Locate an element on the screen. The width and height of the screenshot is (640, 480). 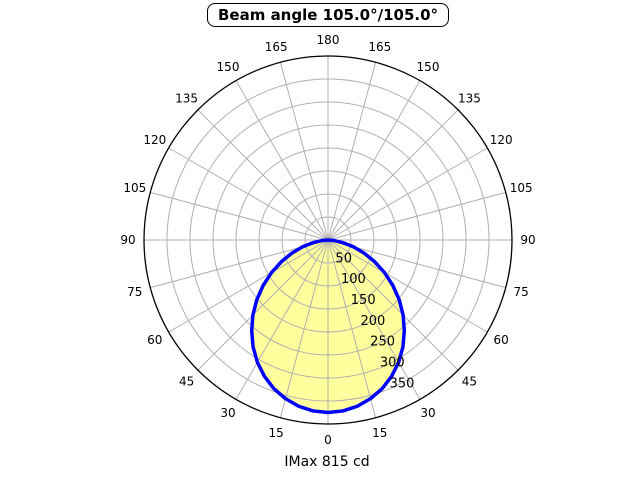
radial-labels: 50 100 150 200 250 300 350 is located at coordinates (374, 321).